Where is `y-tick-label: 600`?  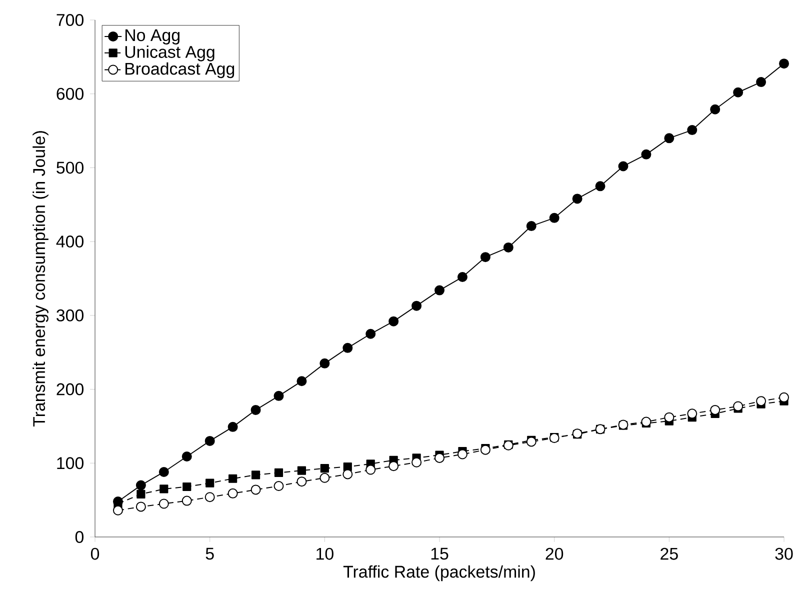
y-tick-label: 600 is located at coordinates (70, 94).